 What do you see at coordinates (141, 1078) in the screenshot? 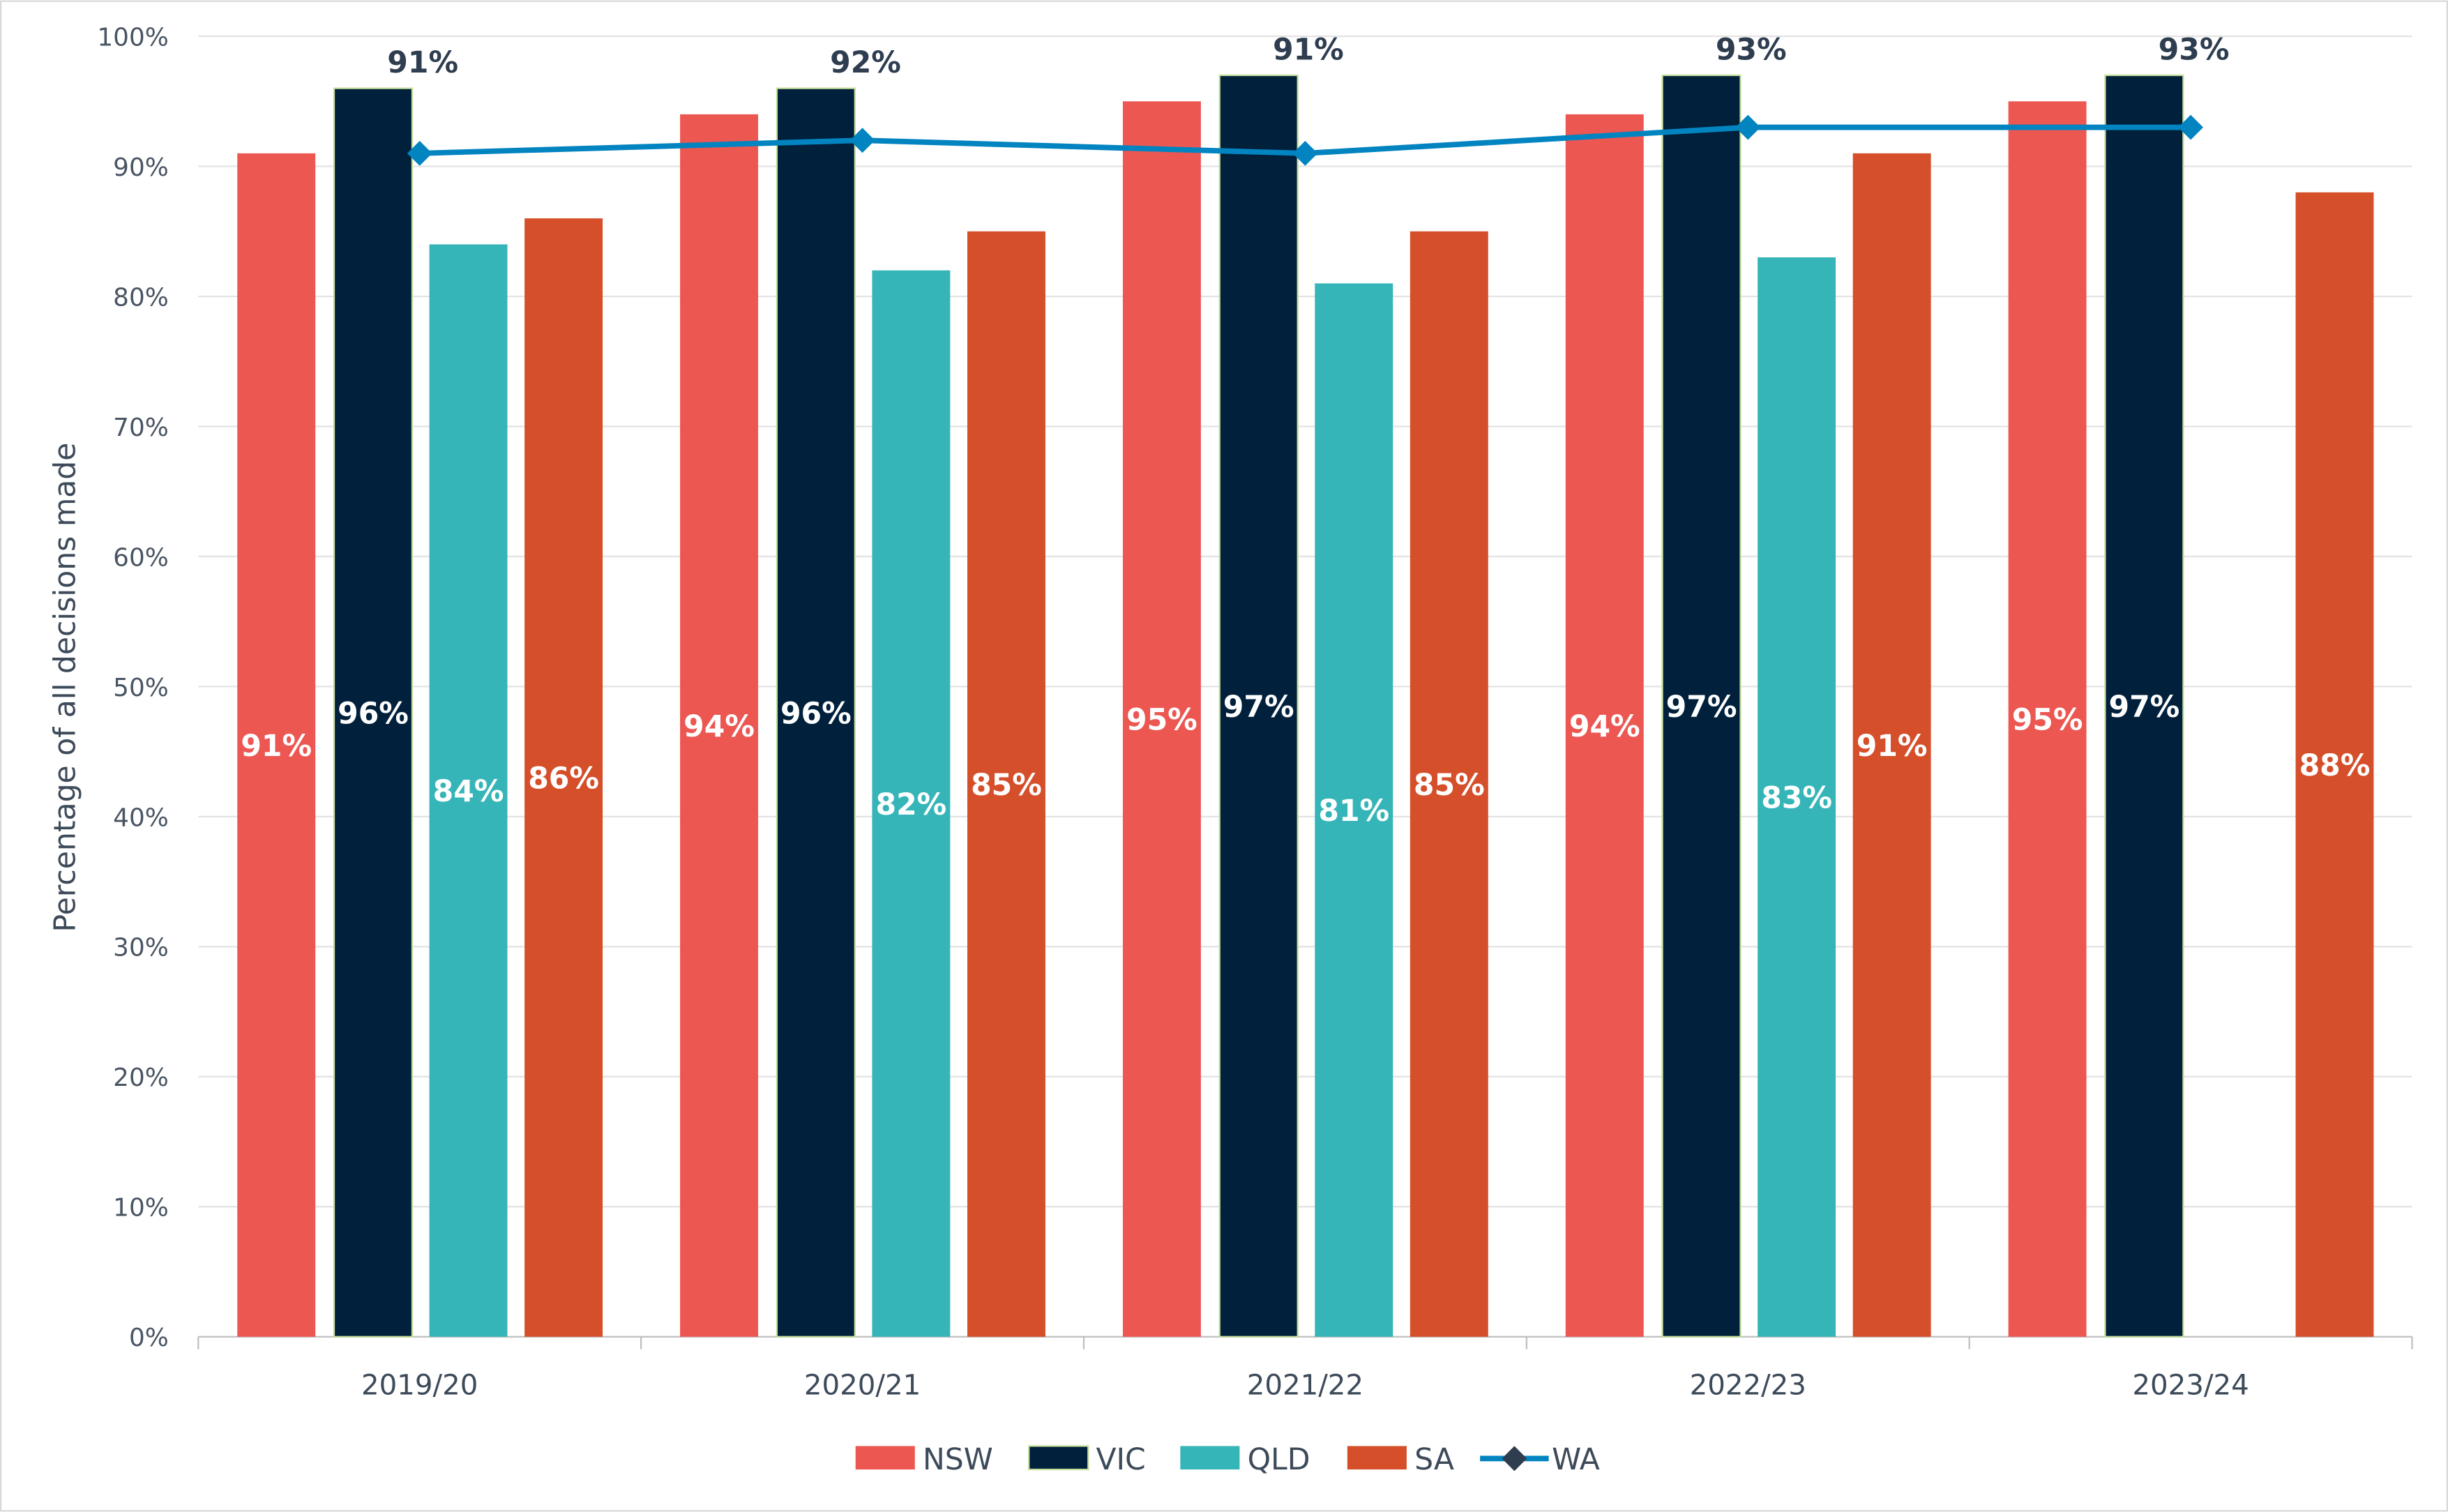
I see `y-tick-label: 20%` at bounding box center [141, 1078].